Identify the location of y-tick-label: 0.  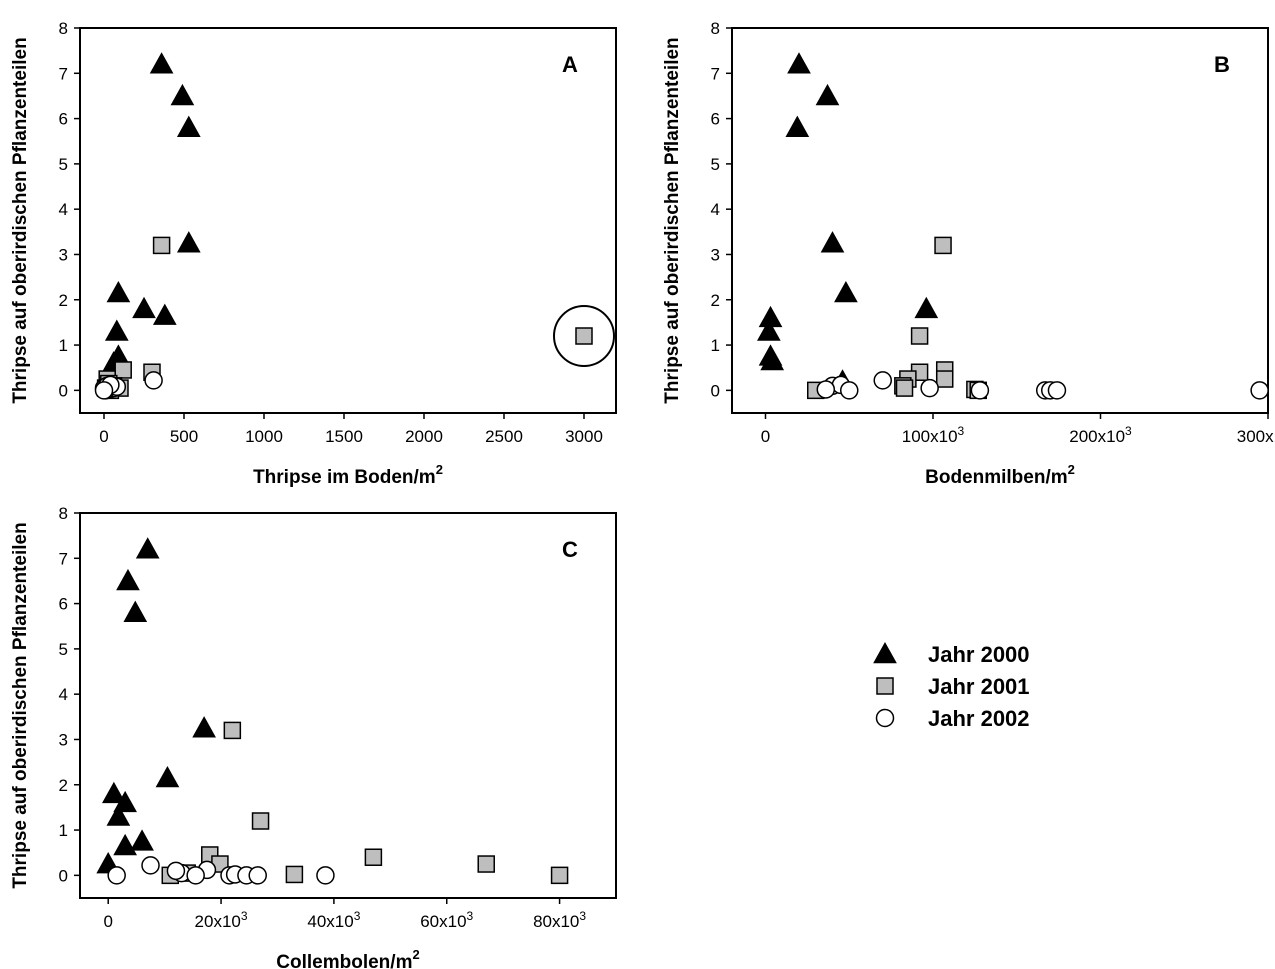
(715, 390).